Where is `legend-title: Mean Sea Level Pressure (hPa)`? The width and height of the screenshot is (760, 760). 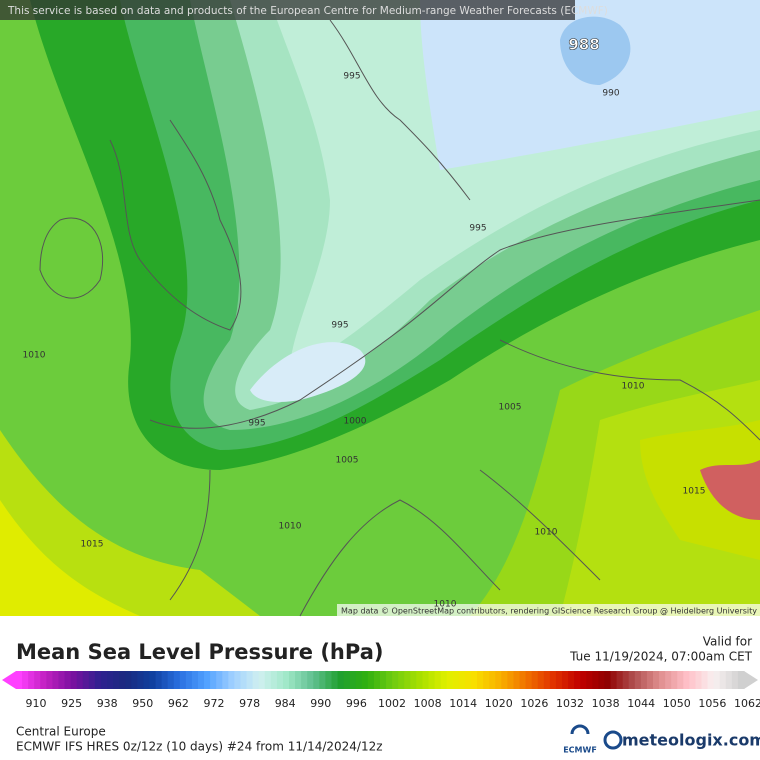
legend-title: Mean Sea Level Pressure (hPa) is located at coordinates (199, 652).